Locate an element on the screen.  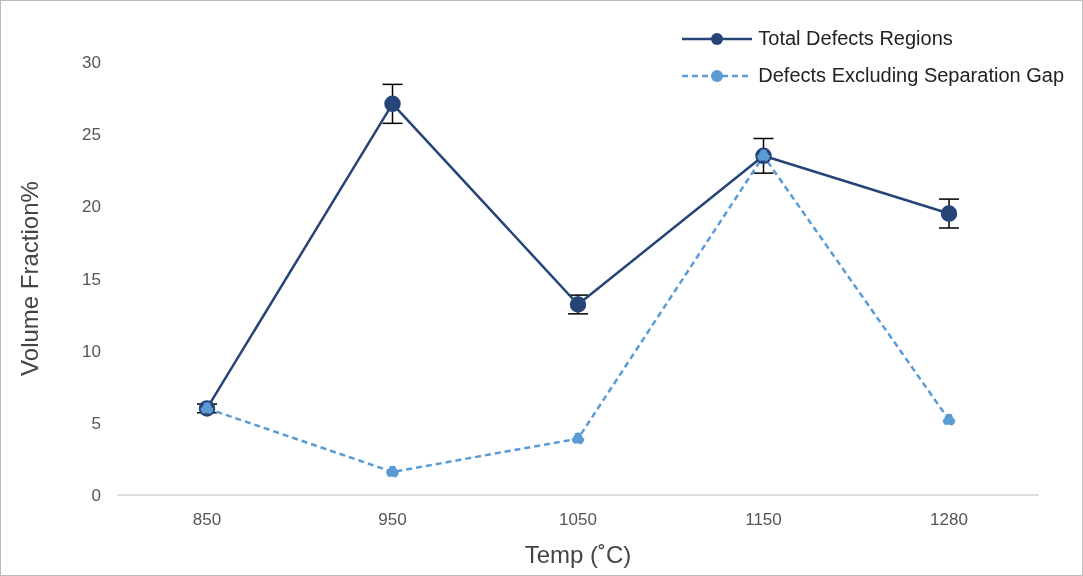
y-tick-label: 0 is located at coordinates (96, 496).